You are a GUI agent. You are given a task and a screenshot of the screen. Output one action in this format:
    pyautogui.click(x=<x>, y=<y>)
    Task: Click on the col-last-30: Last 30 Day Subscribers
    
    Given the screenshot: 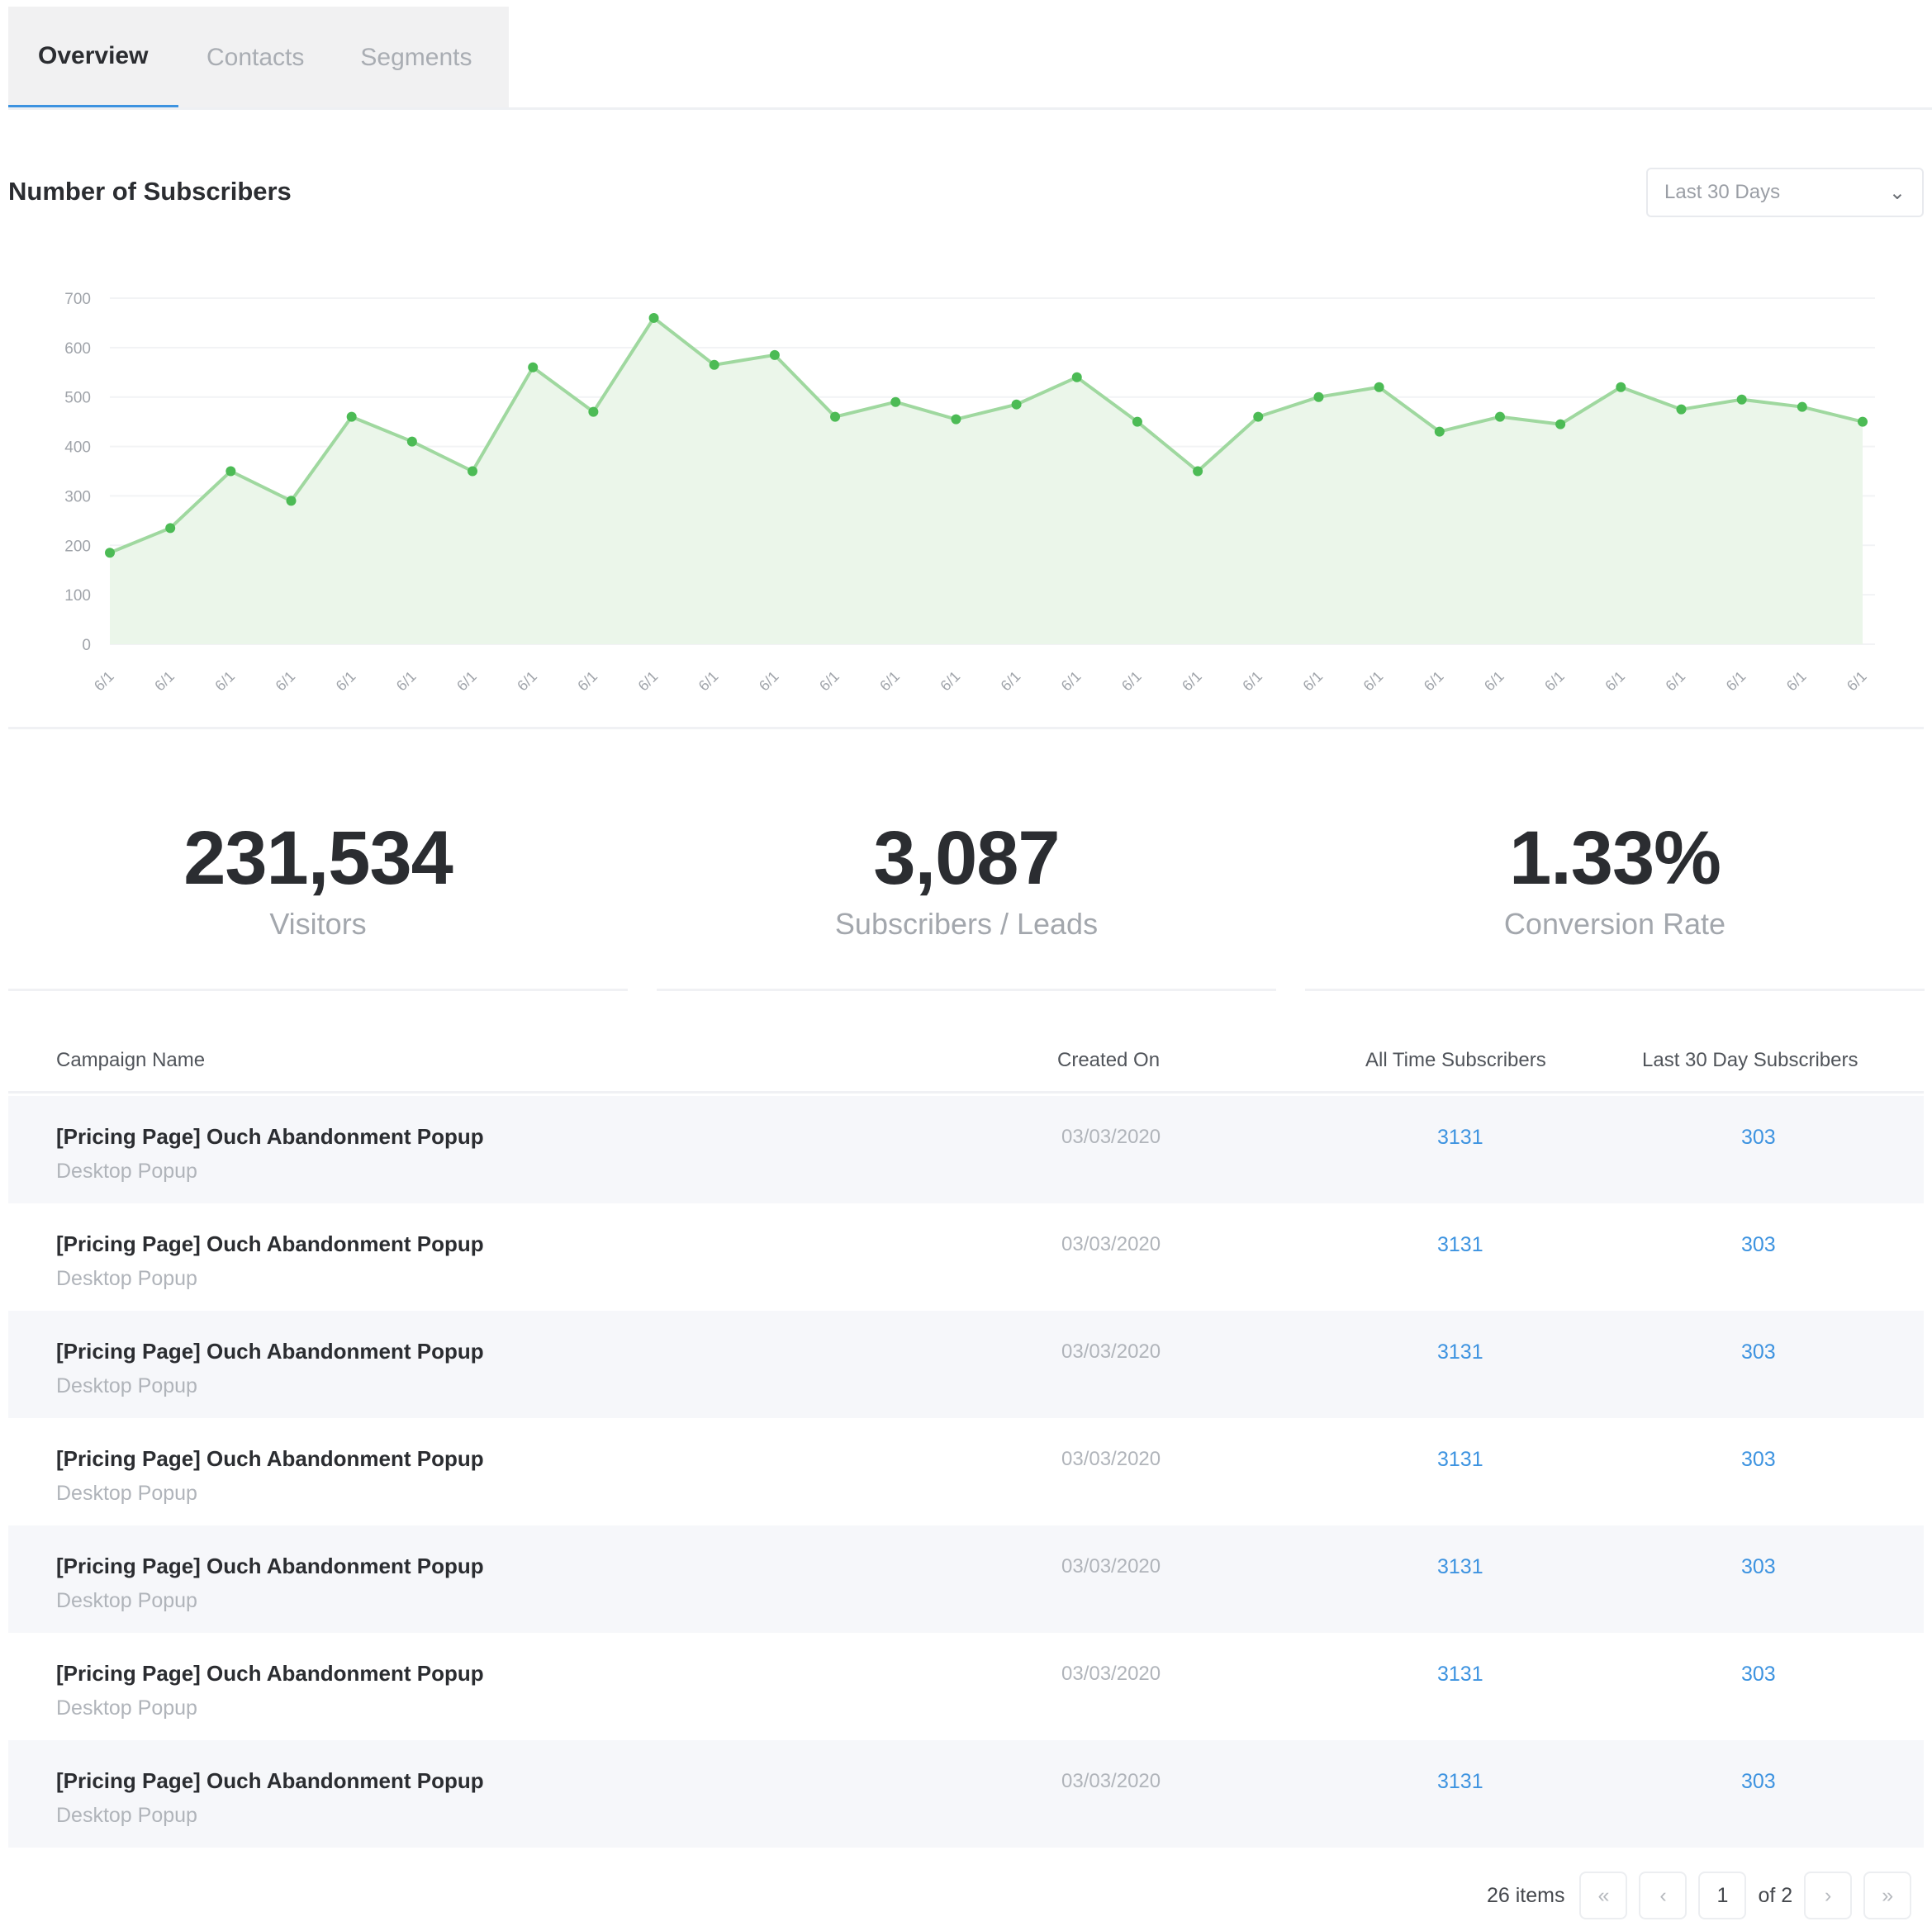 What is the action you would take?
    pyautogui.click(x=1750, y=1060)
    